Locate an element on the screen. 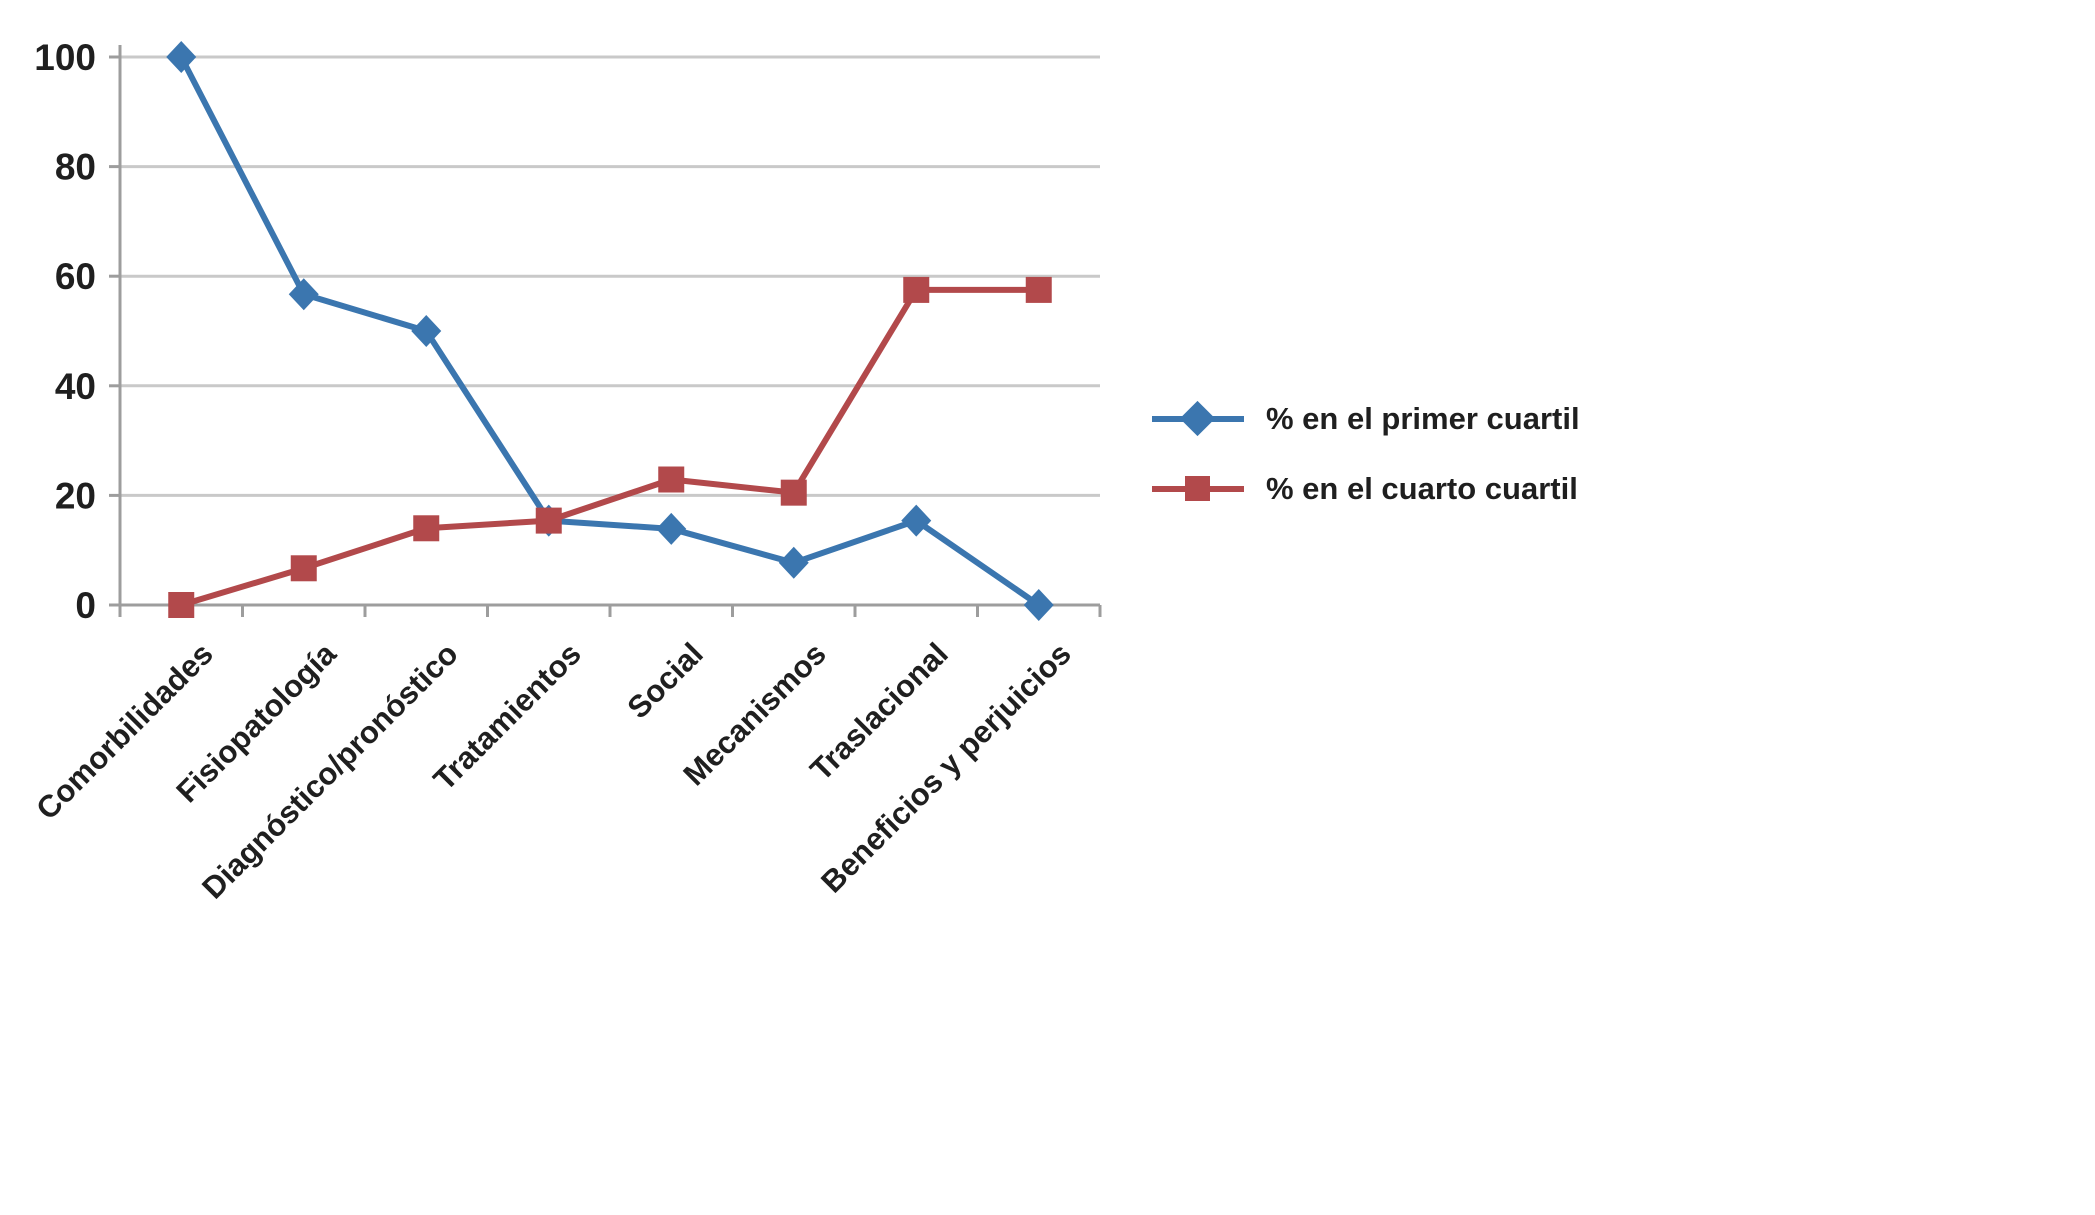 The height and width of the screenshot is (1215, 2095). square-marker-icon is located at coordinates (1197, 488).